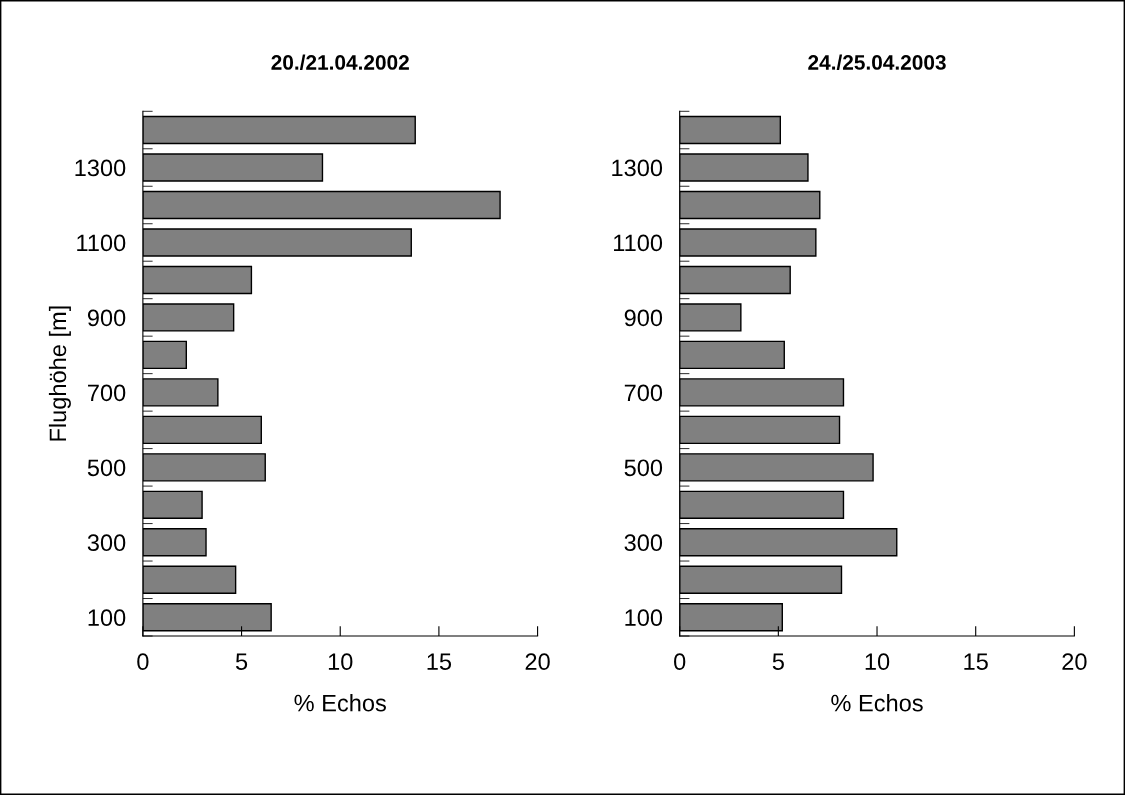 Image resolution: width=1125 pixels, height=795 pixels. Describe the element at coordinates (340, 62) in the screenshot. I see `chart-title: 20./21.04.2002` at that location.